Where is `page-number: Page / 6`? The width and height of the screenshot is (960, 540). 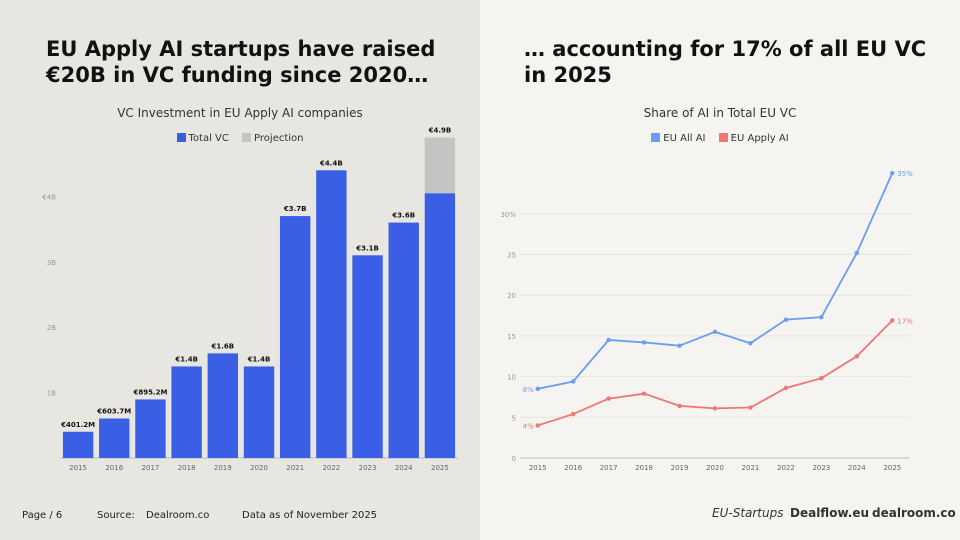
page-number: Page / 6 is located at coordinates (42, 515).